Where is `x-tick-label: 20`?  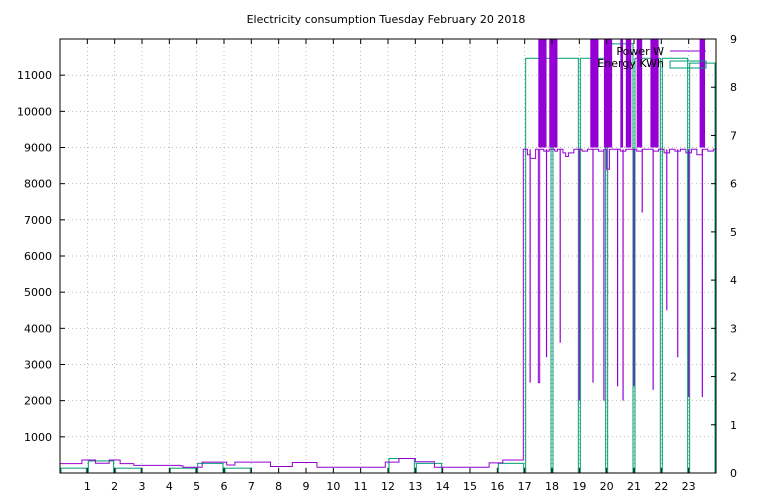
x-tick-label: 20 is located at coordinates (607, 486).